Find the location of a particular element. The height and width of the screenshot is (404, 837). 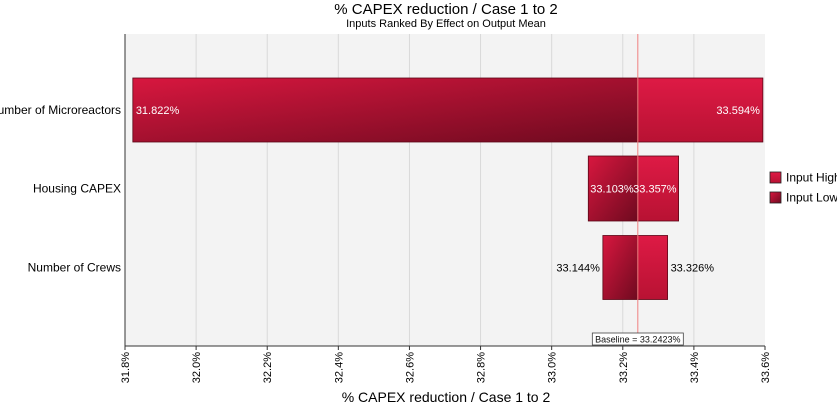

category-label-number-of-crews: Number of Crews is located at coordinates (74, 268).